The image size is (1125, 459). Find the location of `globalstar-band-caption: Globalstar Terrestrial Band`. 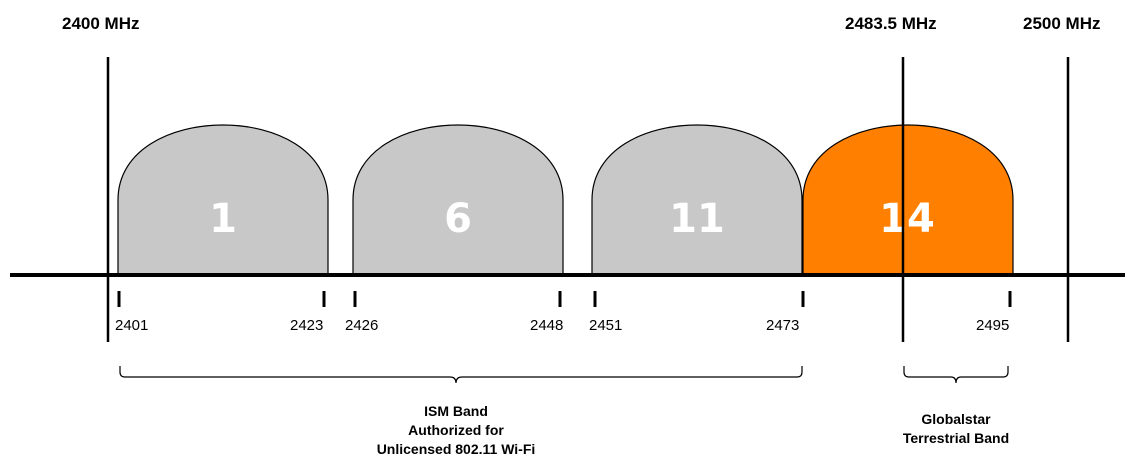

globalstar-band-caption: Globalstar Terrestrial Band is located at coordinates (956, 429).